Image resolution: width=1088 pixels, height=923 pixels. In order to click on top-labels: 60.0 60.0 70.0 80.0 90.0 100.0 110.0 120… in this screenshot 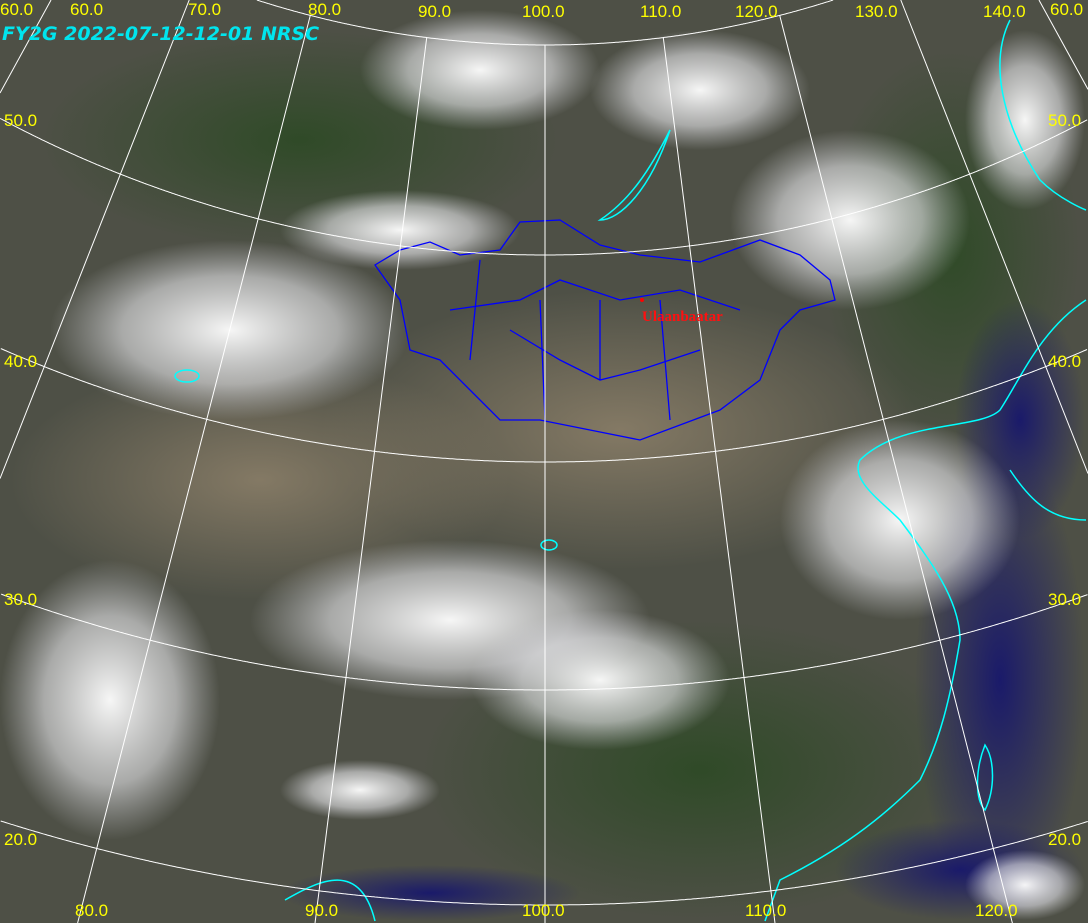, I will do `click(541, 10)`.